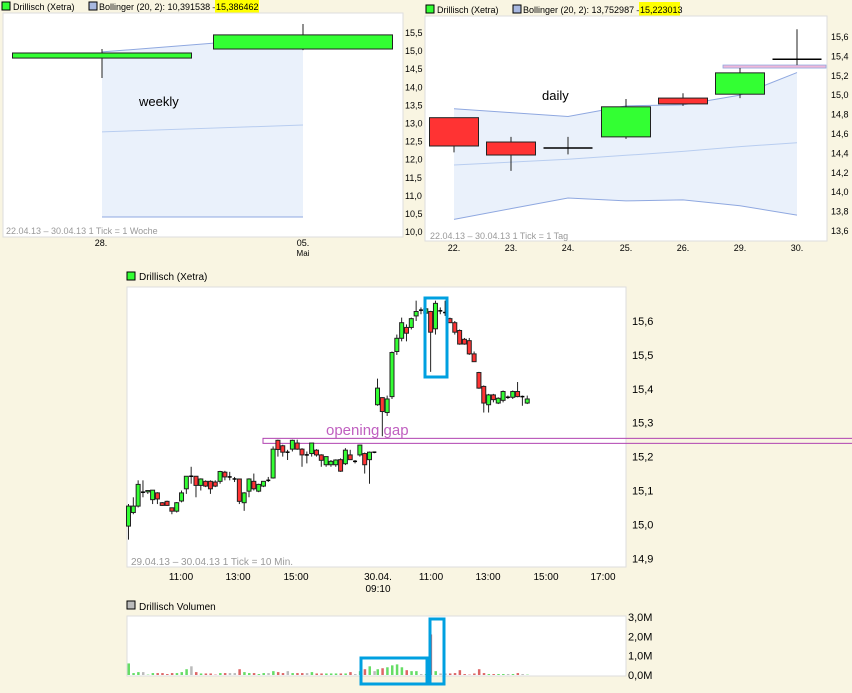 The image size is (852, 693). I want to click on intraday-y-tick: 15,1, so click(642, 492).